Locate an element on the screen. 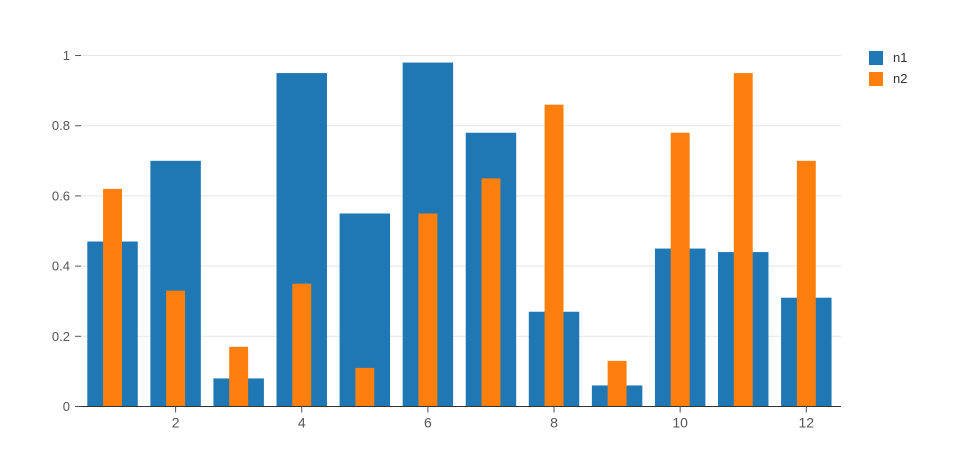  y-tick-label-1: 1 is located at coordinates (66, 55).